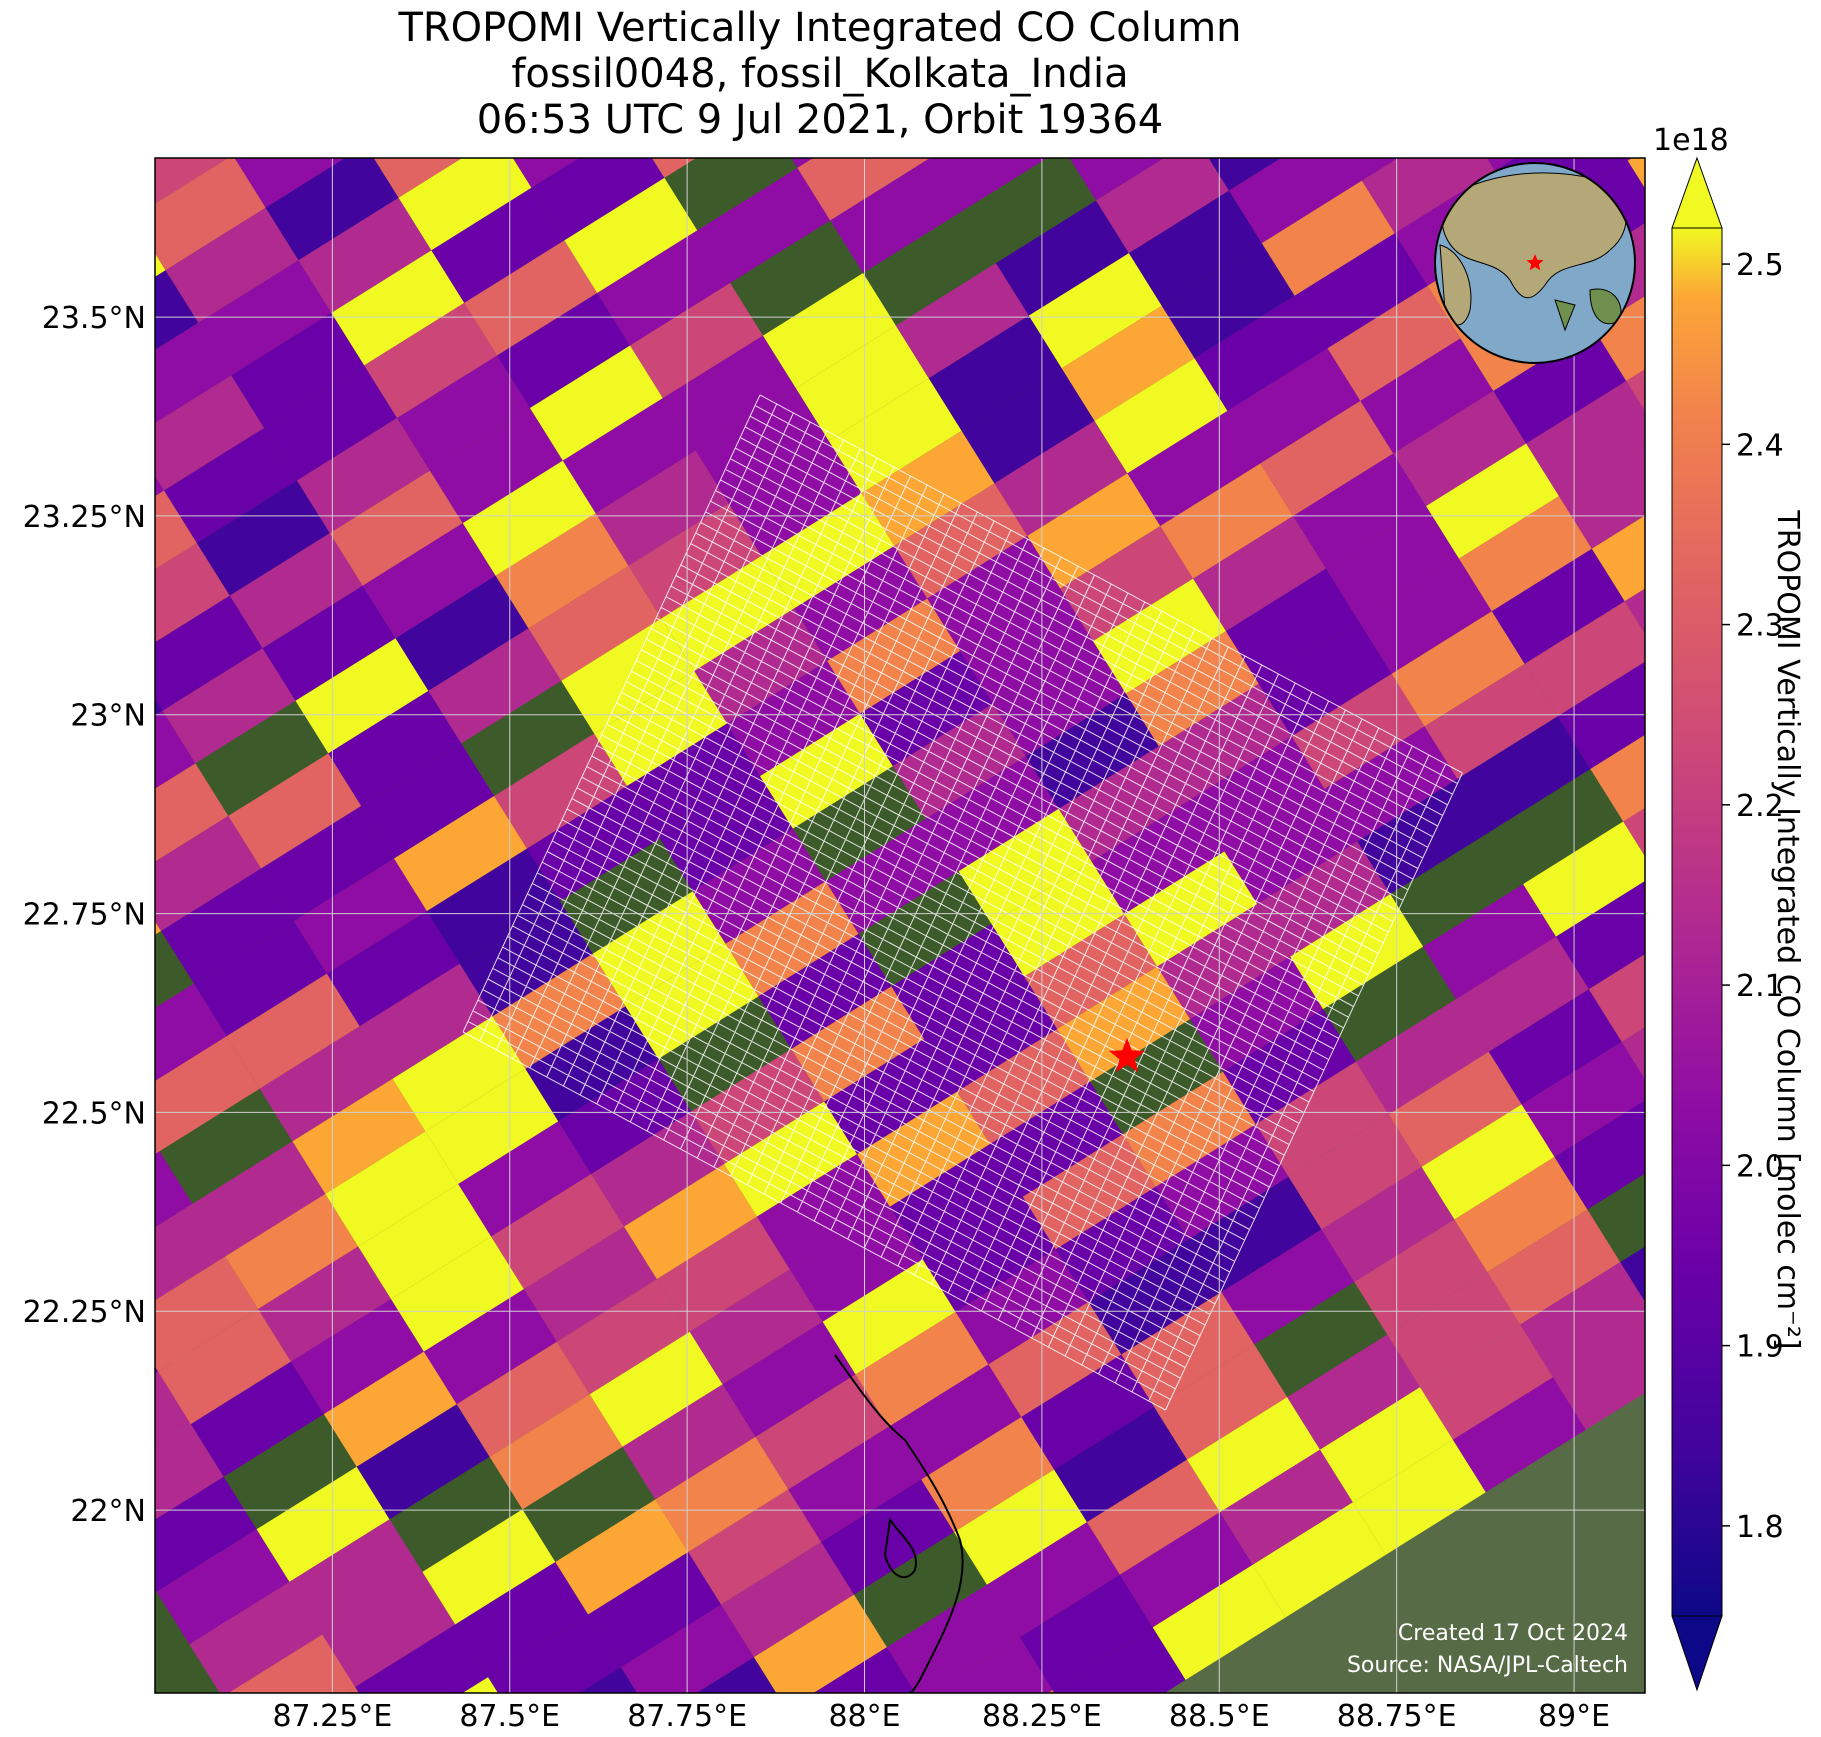  What do you see at coordinates (1697, 192) in the screenshot?
I see `colorbar-extend-max` at bounding box center [1697, 192].